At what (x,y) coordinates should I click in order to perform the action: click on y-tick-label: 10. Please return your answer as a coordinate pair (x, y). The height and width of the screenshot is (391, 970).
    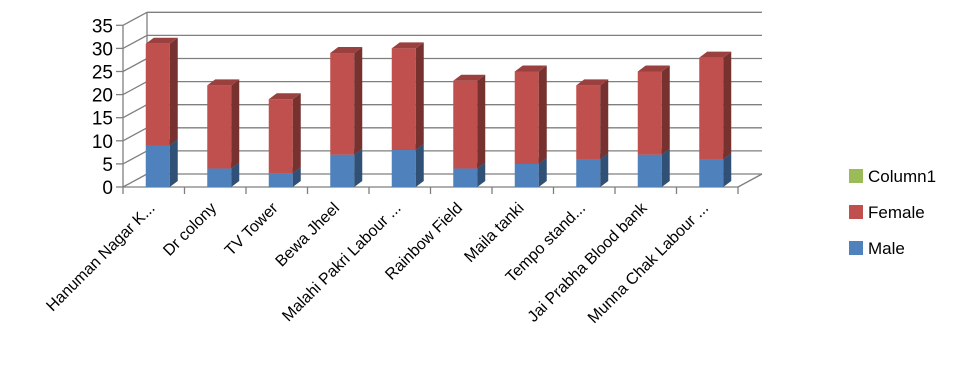
    Looking at the image, I should click on (102, 142).